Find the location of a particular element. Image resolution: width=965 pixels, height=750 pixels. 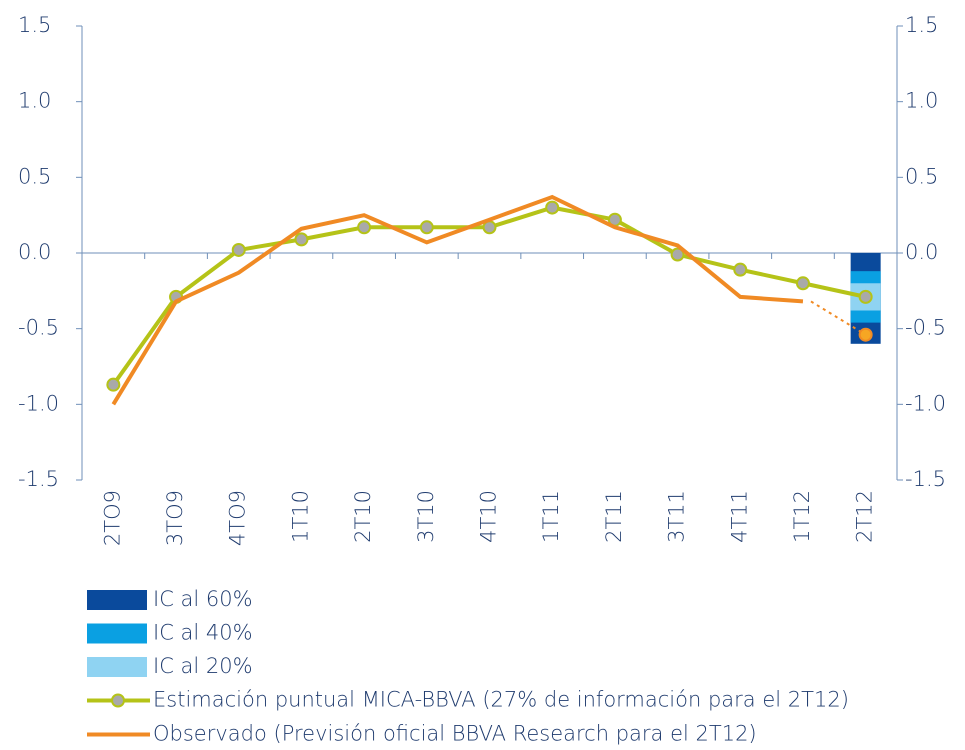

legend-label: IC al 40% is located at coordinates (203, 633).